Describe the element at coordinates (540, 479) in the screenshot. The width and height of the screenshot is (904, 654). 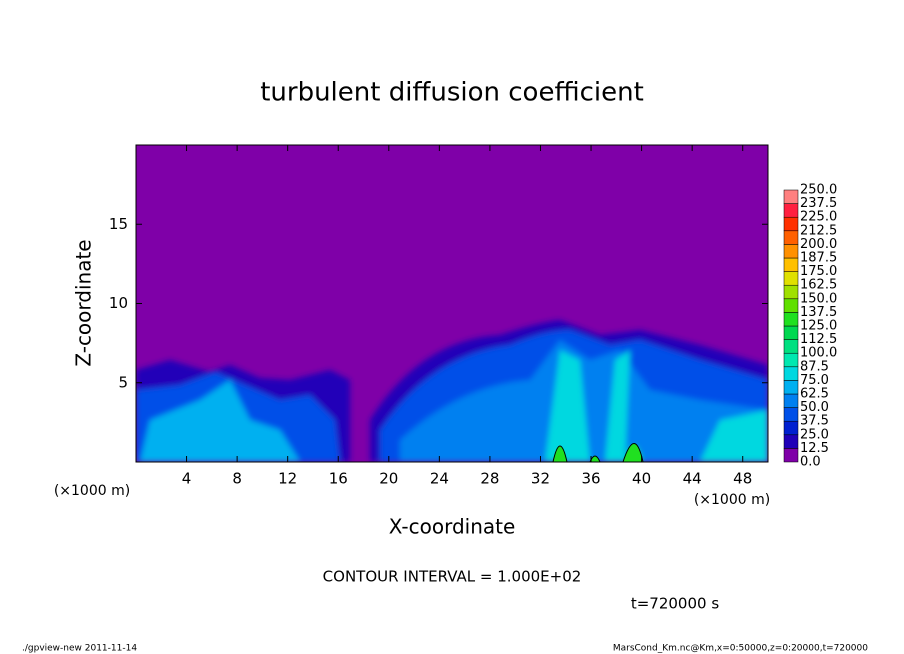
I see `x-tick-label: 32` at that location.